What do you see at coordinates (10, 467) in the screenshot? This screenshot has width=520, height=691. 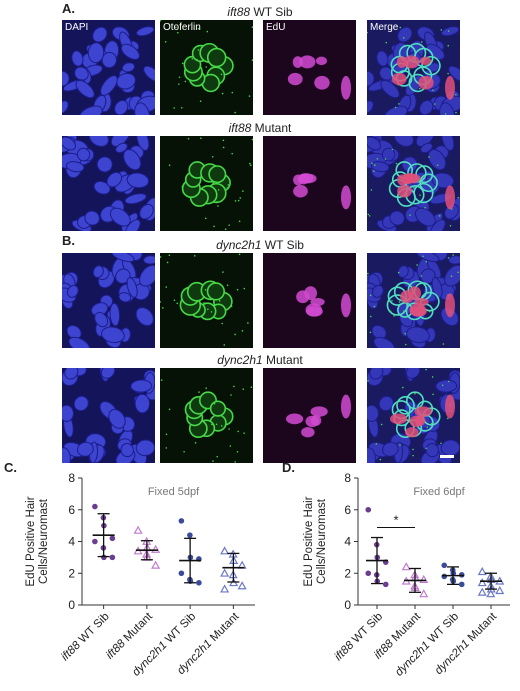 I see `panel-label: C.` at bounding box center [10, 467].